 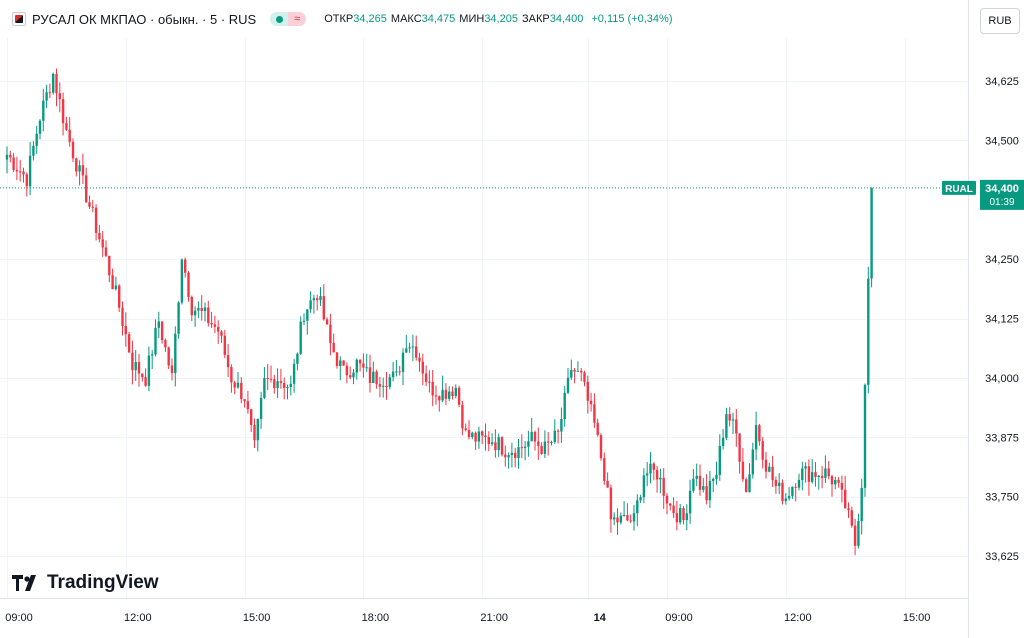 I want to click on currency-button: RUB, so click(x=1000, y=21).